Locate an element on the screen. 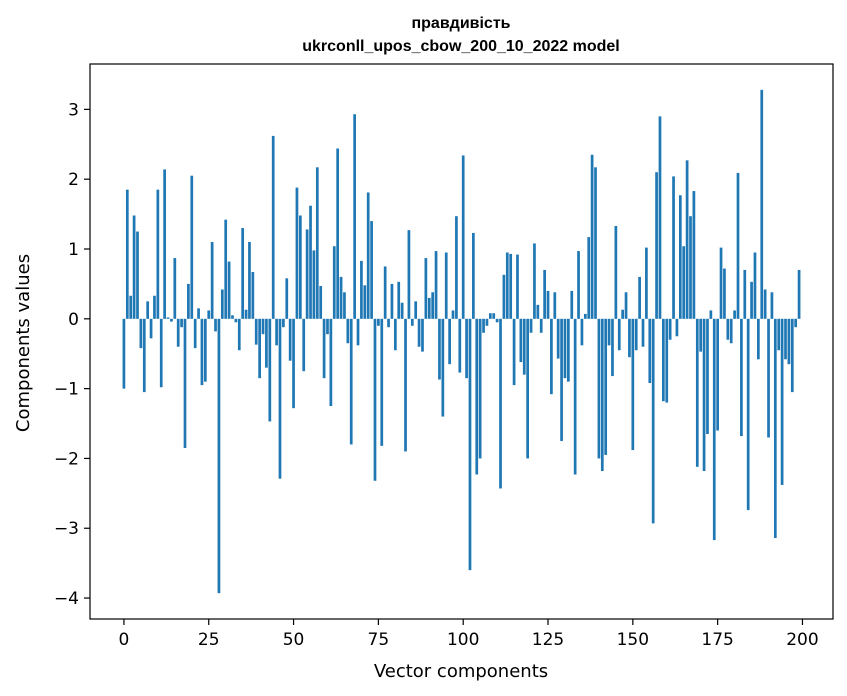  y-axis-label: Components values is located at coordinates (23, 343).